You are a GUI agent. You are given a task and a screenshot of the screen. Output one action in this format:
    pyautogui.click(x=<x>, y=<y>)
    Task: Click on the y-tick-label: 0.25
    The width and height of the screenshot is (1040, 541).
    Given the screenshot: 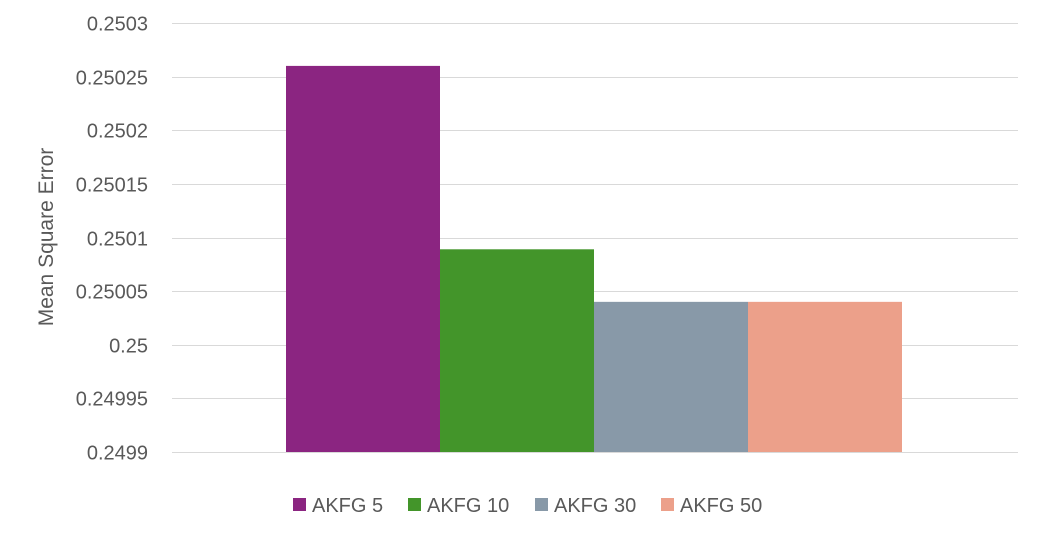 What is the action you would take?
    pyautogui.click(x=128, y=347)
    